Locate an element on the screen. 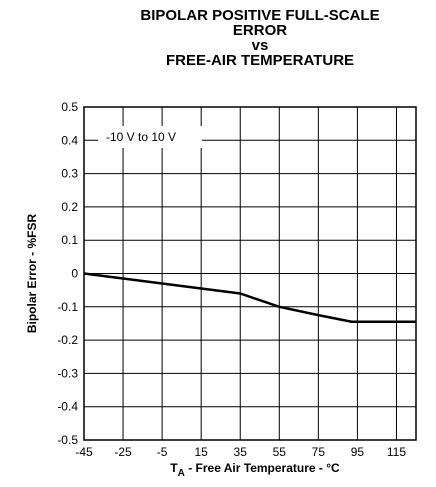 Image resolution: width=436 pixels, height=487 pixels. x-axis-label: TA - Free Air Temperature - °C is located at coordinates (255, 470).